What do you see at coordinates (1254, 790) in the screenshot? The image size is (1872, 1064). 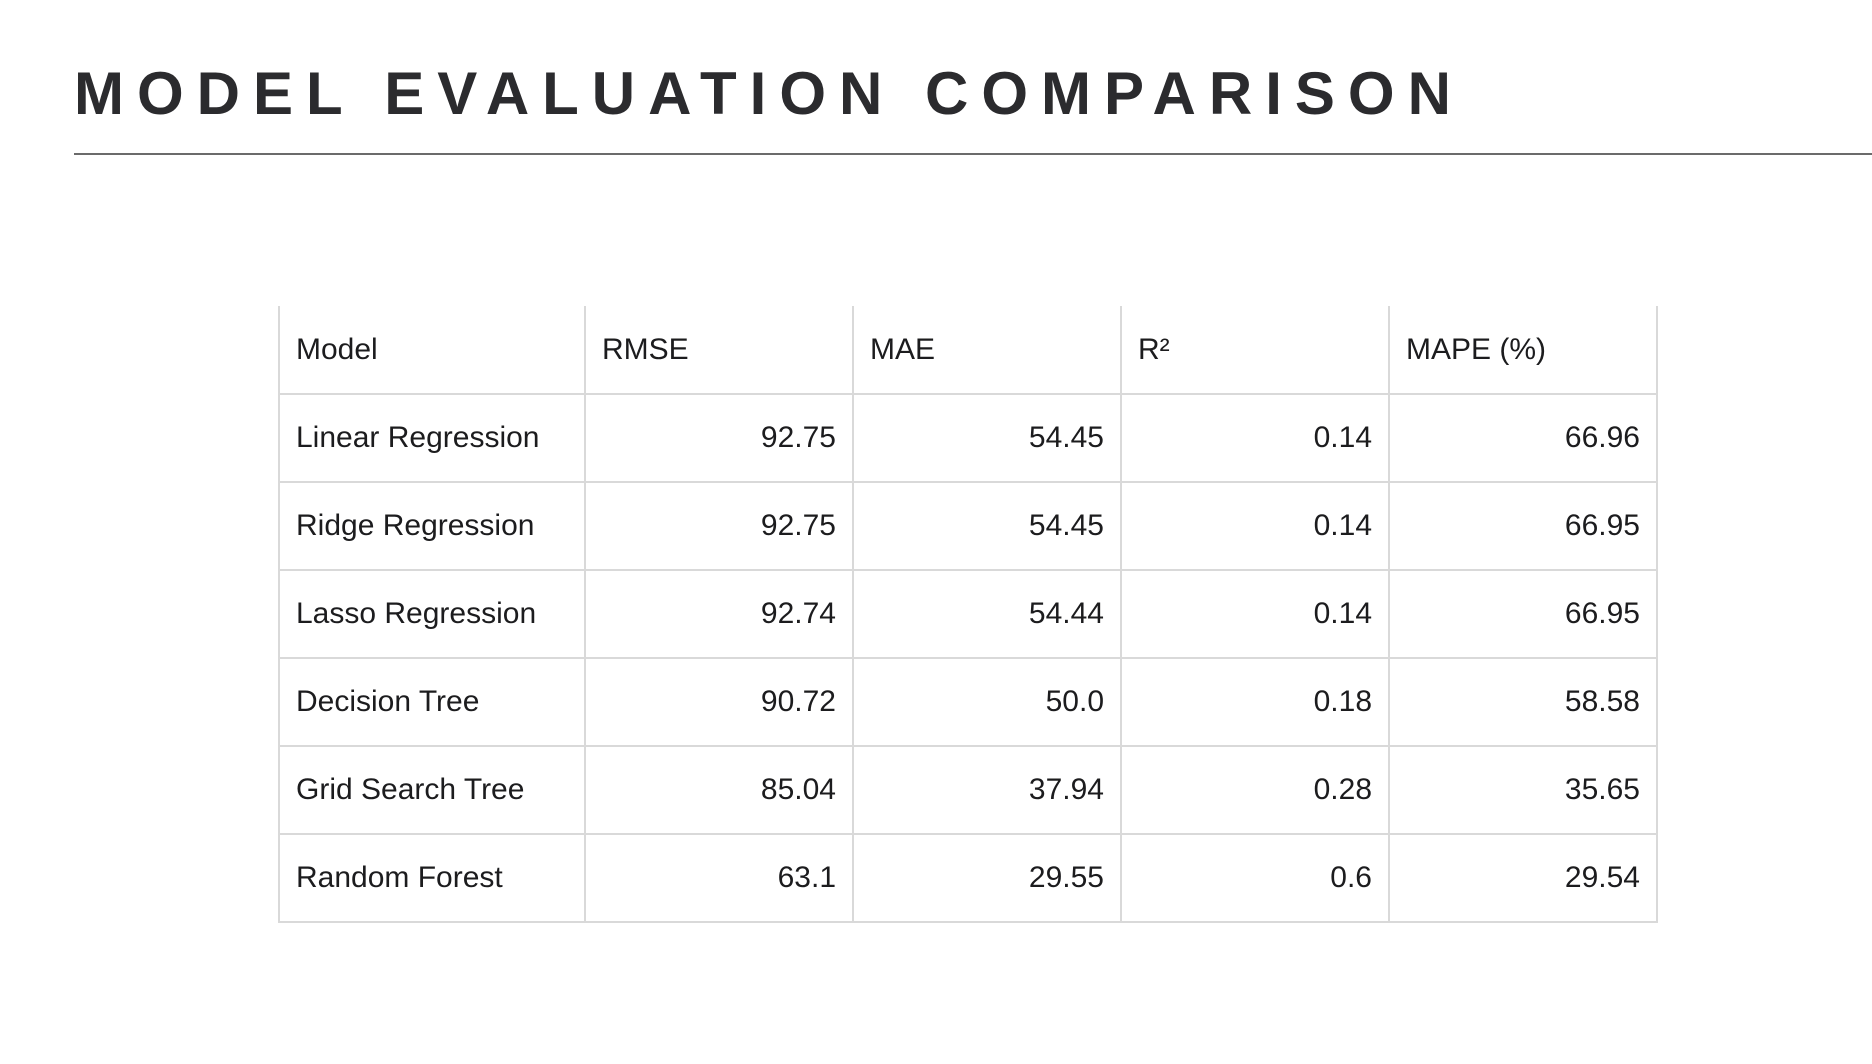 I see `cell-r2: 0.28` at bounding box center [1254, 790].